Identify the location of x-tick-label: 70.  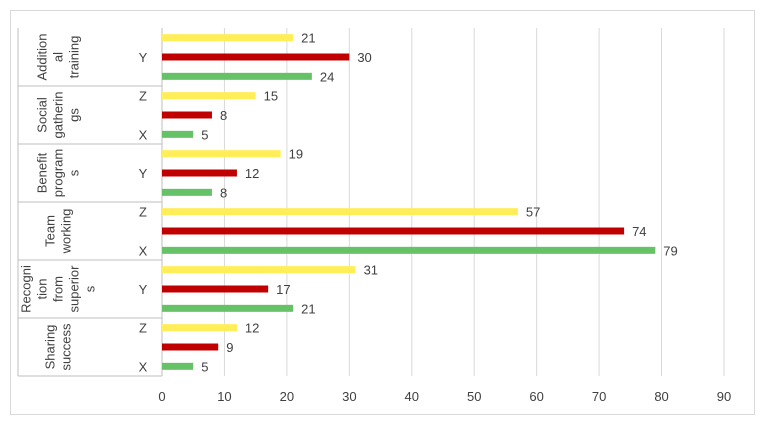
(599, 396).